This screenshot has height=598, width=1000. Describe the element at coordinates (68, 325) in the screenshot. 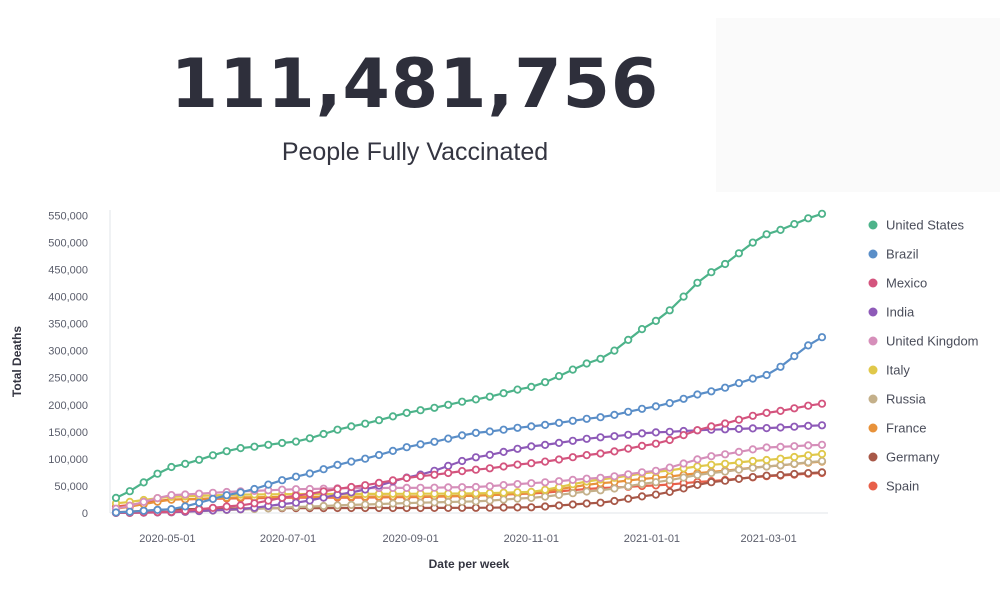

I see `y-tick-label: 350,000` at that location.